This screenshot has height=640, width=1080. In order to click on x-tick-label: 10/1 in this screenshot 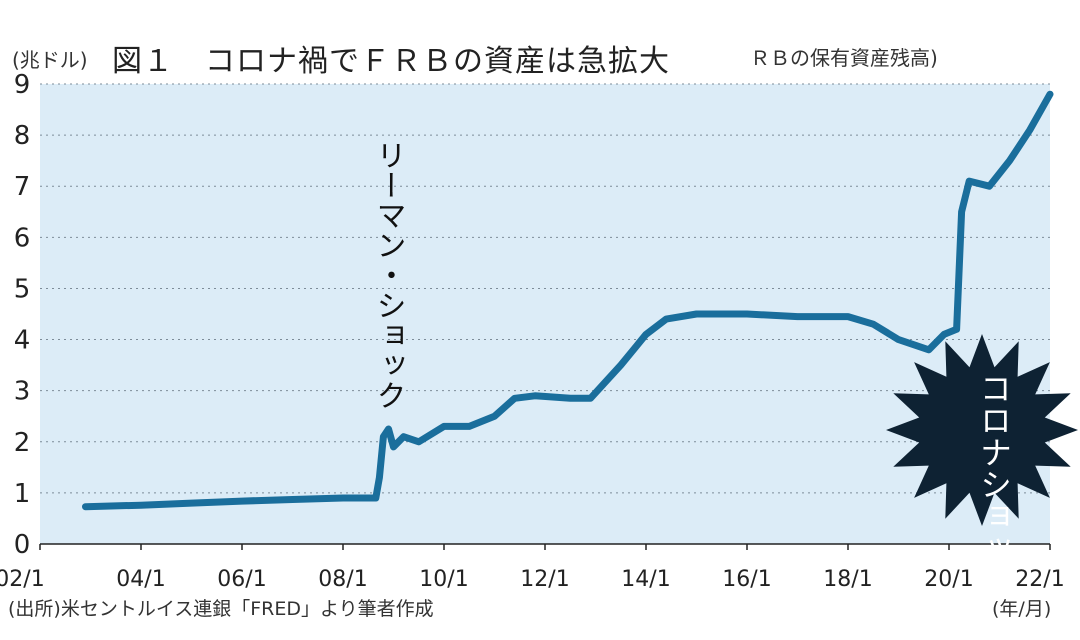, I will do `click(443, 579)`.